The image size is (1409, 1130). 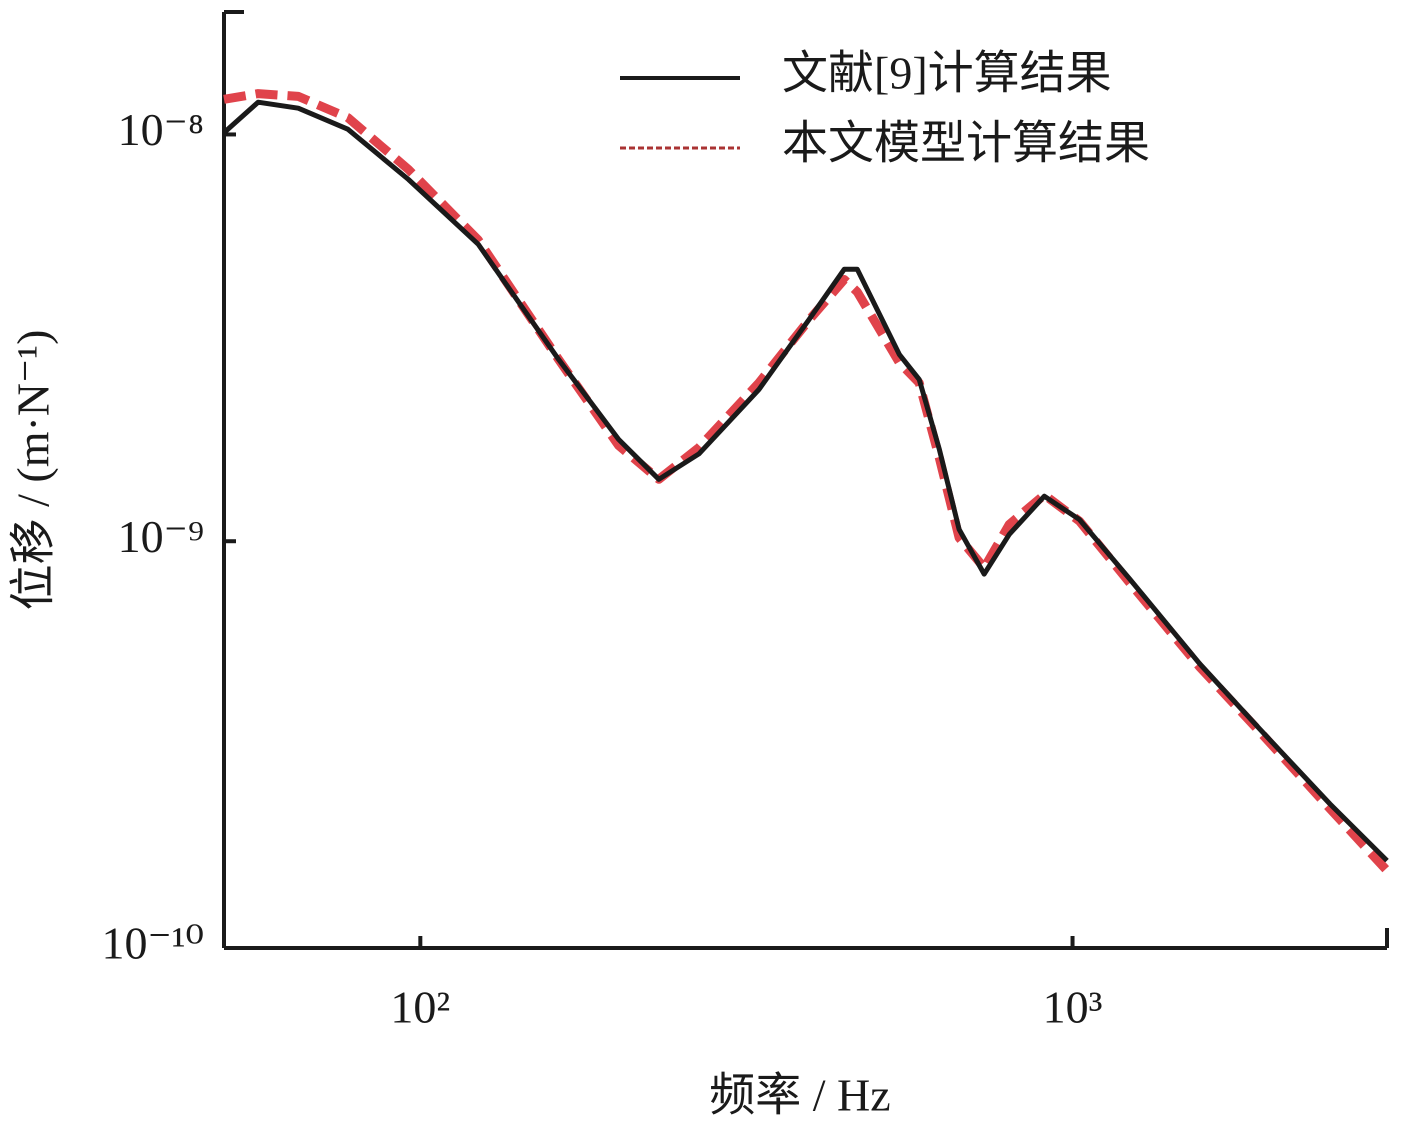 I want to click on y-axis-title: 位移 / (m·N⁻¹), so click(x=33, y=470).